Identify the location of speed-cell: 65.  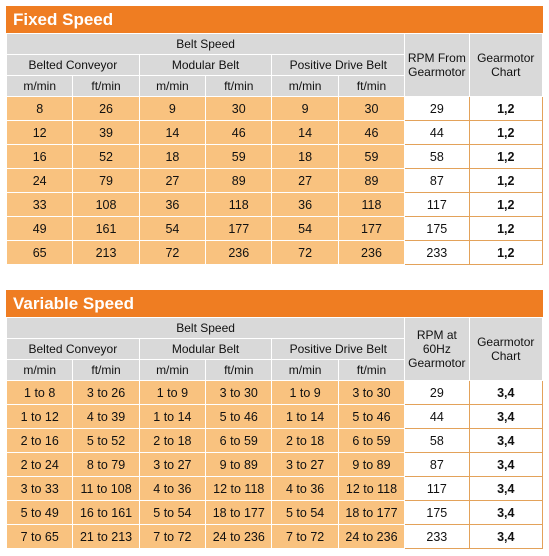
(39, 252).